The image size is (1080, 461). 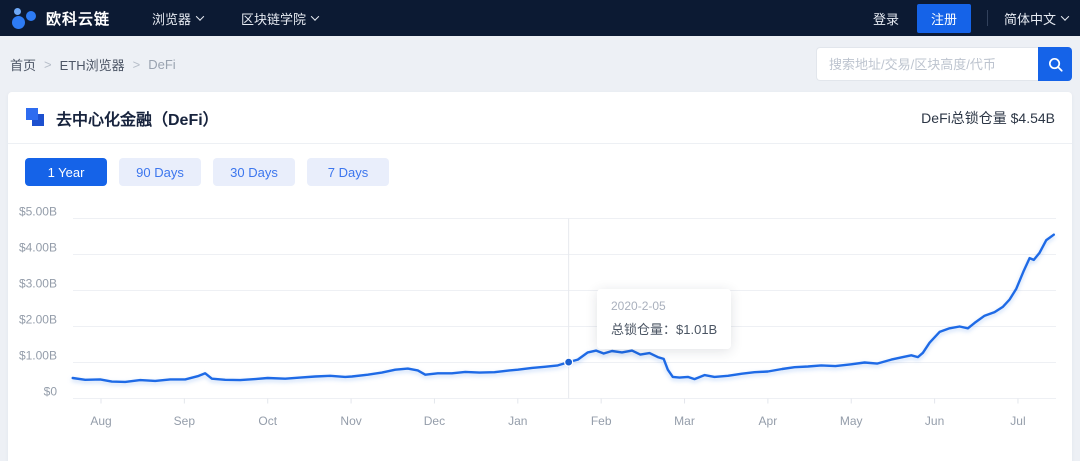 What do you see at coordinates (1017, 421) in the screenshot?
I see `x-axis-label: Jul` at bounding box center [1017, 421].